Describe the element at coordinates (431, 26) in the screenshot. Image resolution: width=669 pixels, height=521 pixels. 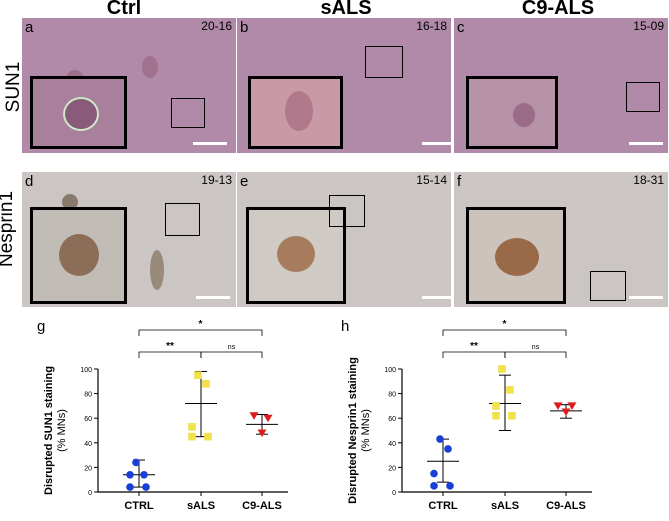
I see `case-id: 16-18` at that location.